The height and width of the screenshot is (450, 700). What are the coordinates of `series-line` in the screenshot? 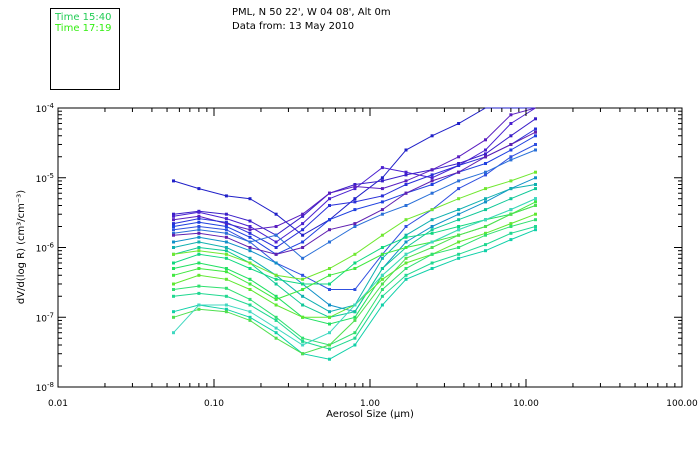 It's located at (354, 171).